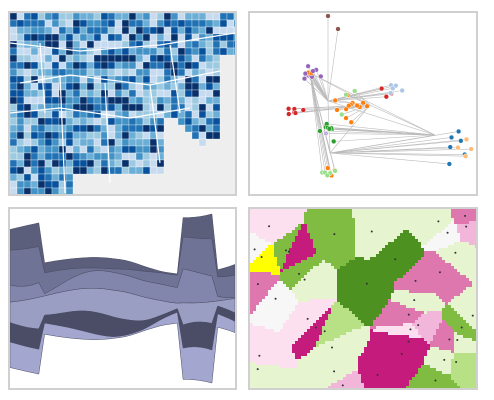 This screenshot has width=494, height=400. What do you see at coordinates (380, 134) in the screenshot?
I see `graph-link` at bounding box center [380, 134].